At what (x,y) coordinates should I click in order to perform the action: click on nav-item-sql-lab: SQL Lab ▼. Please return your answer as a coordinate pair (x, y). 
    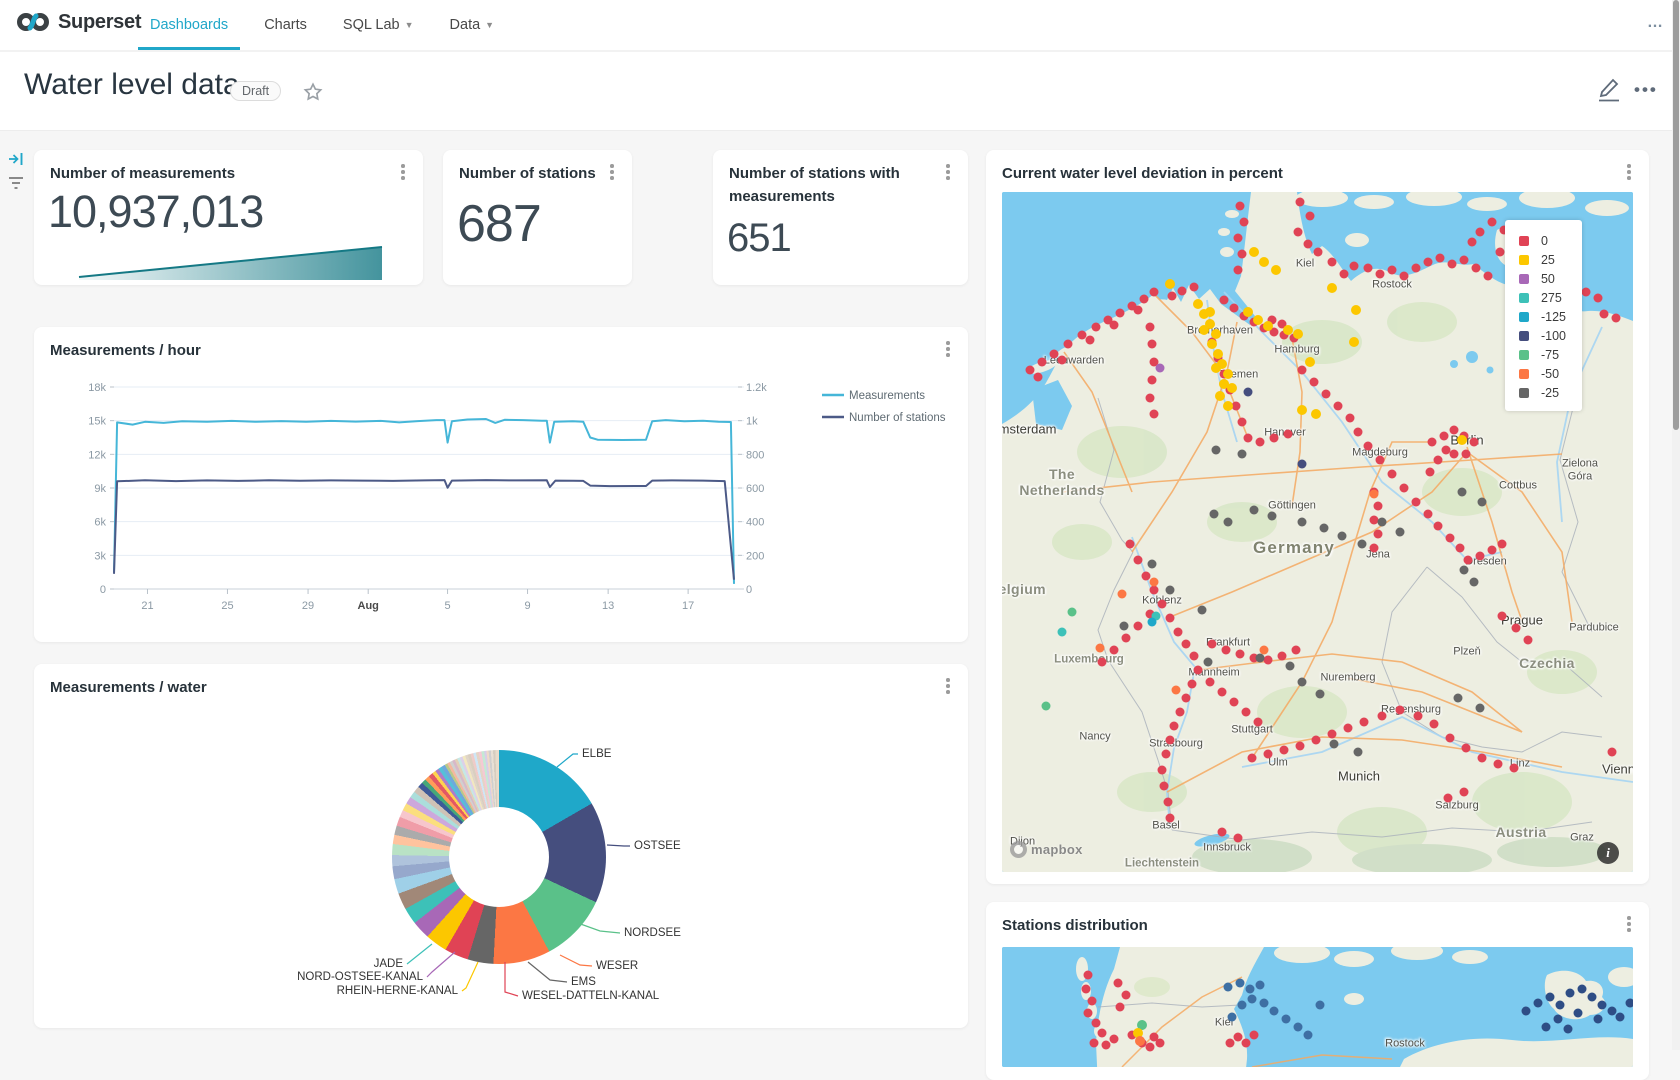
    Looking at the image, I should click on (378, 25).